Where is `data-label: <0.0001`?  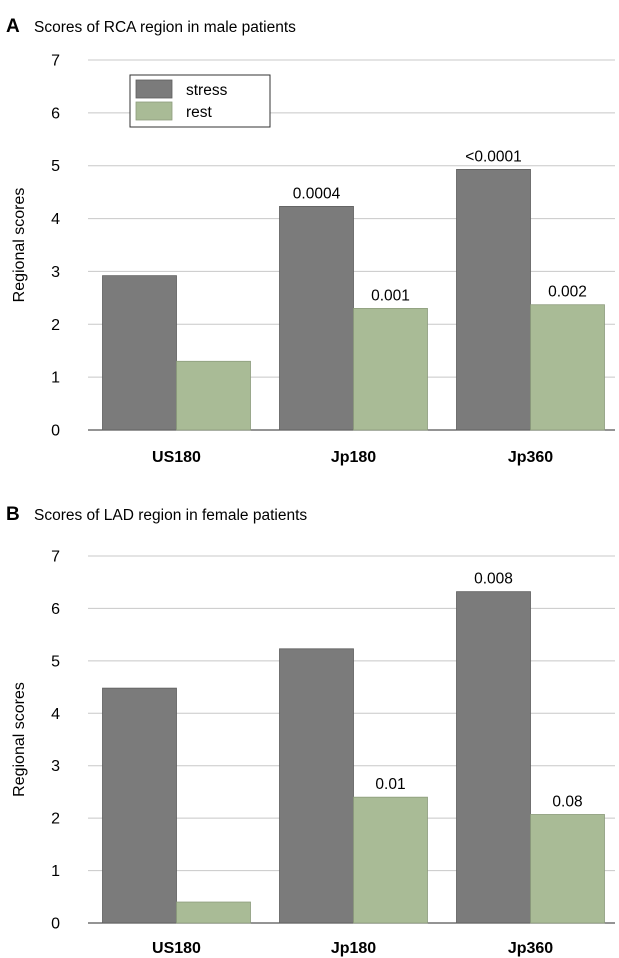 data-label: <0.0001 is located at coordinates (493, 156).